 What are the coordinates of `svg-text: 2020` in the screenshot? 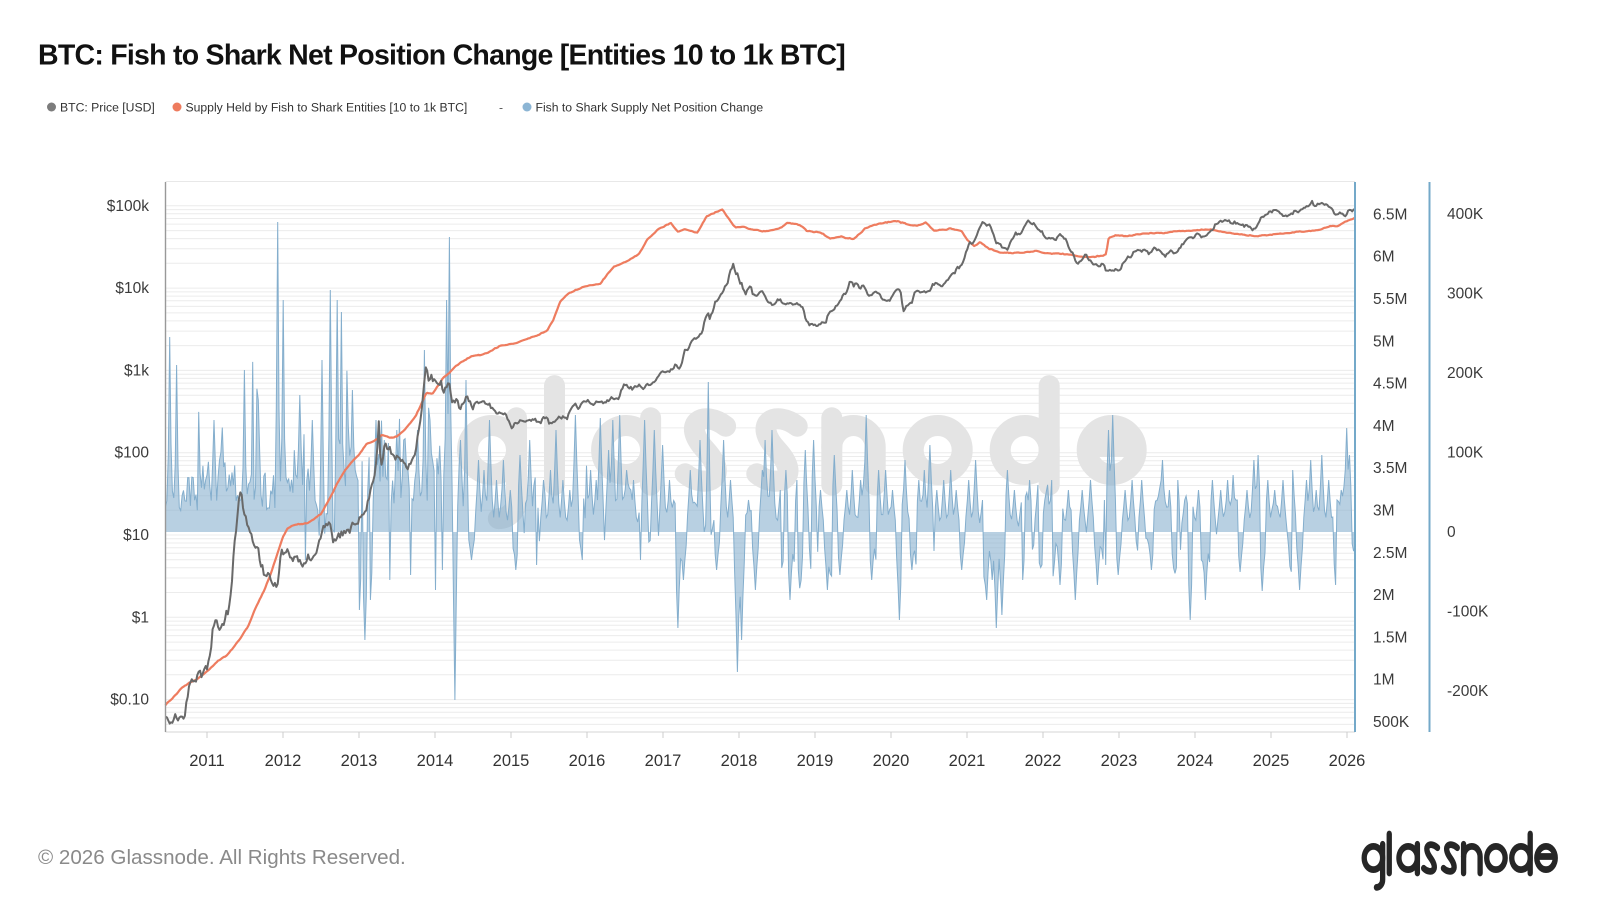 It's located at (891, 761).